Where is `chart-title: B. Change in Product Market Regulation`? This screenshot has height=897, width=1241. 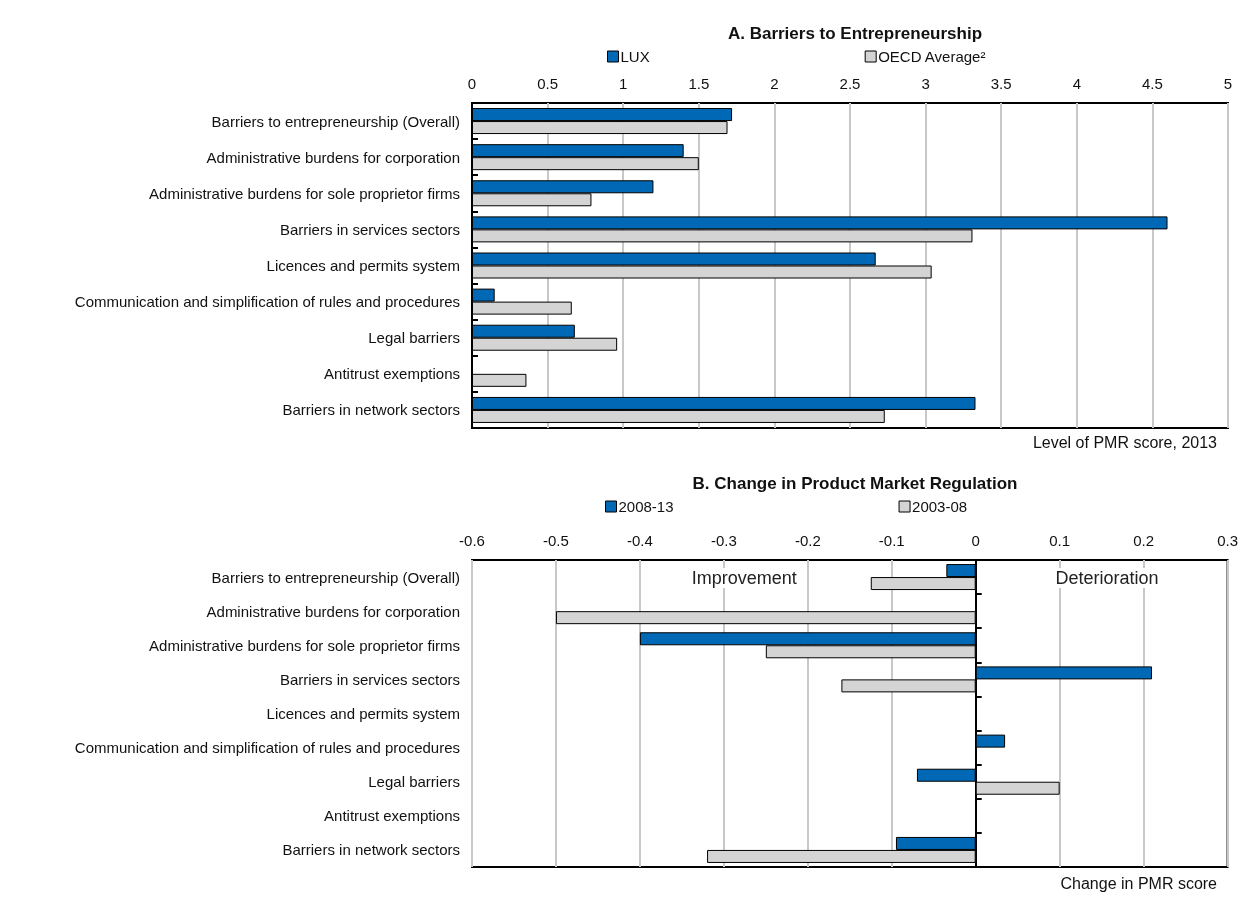 chart-title: B. Change in Product Market Regulation is located at coordinates (855, 483).